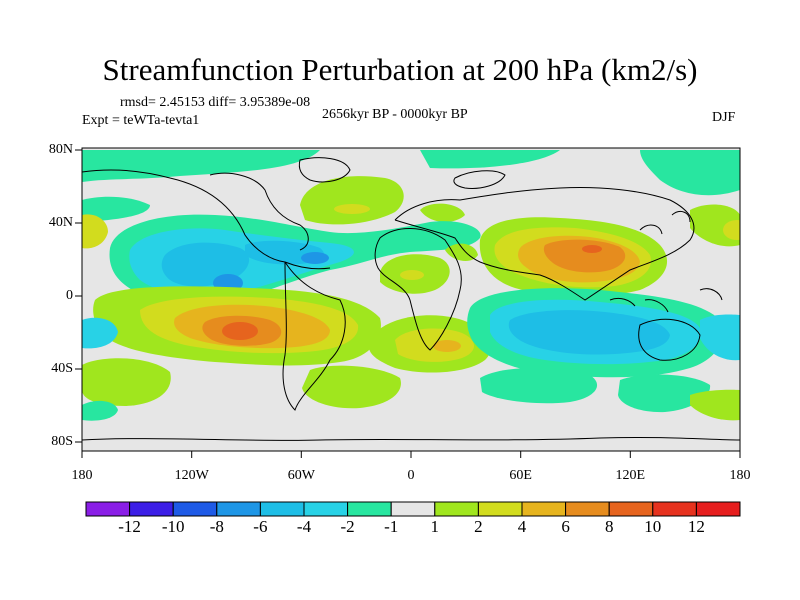  I want to click on coastline-antarctica, so click(411, 438).